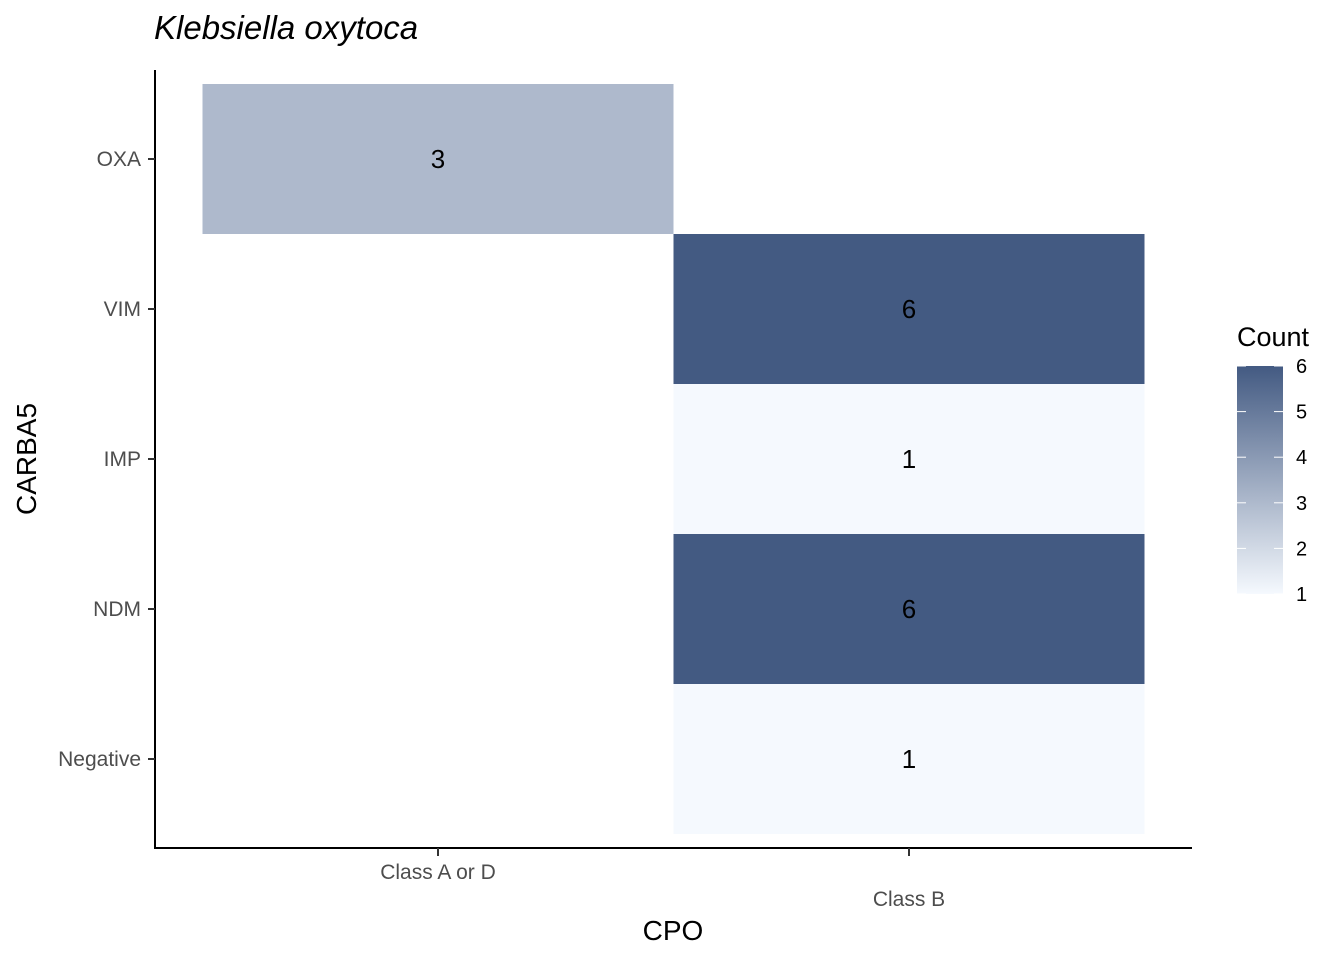 Image resolution: width=1344 pixels, height=960 pixels. Describe the element at coordinates (122, 309) in the screenshot. I see `y-tick-label: VIM` at that location.